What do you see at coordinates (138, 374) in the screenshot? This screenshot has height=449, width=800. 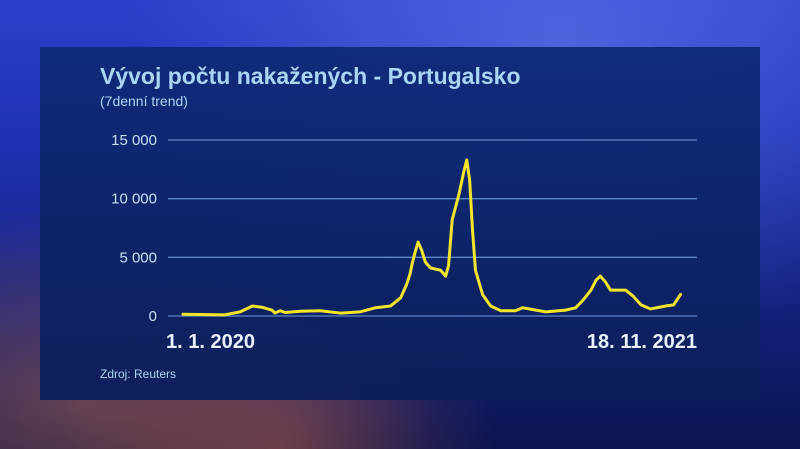 I see `chart-source: Zdroj: Reuters` at bounding box center [138, 374].